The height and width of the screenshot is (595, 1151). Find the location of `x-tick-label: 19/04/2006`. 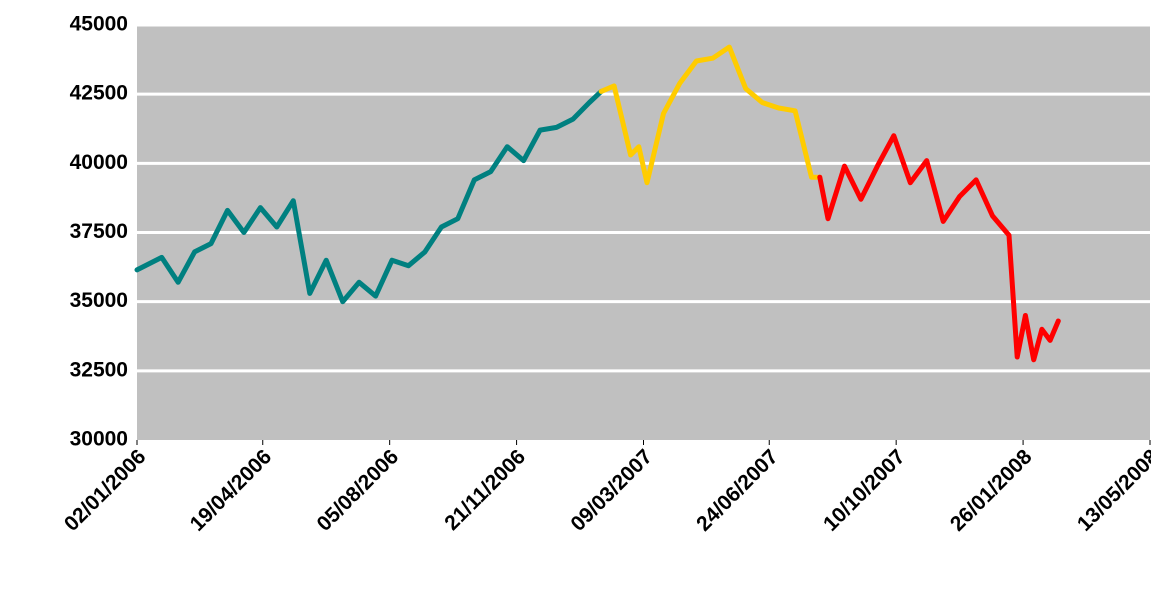

x-tick-label: 19/04/2006 is located at coordinates (231, 490).